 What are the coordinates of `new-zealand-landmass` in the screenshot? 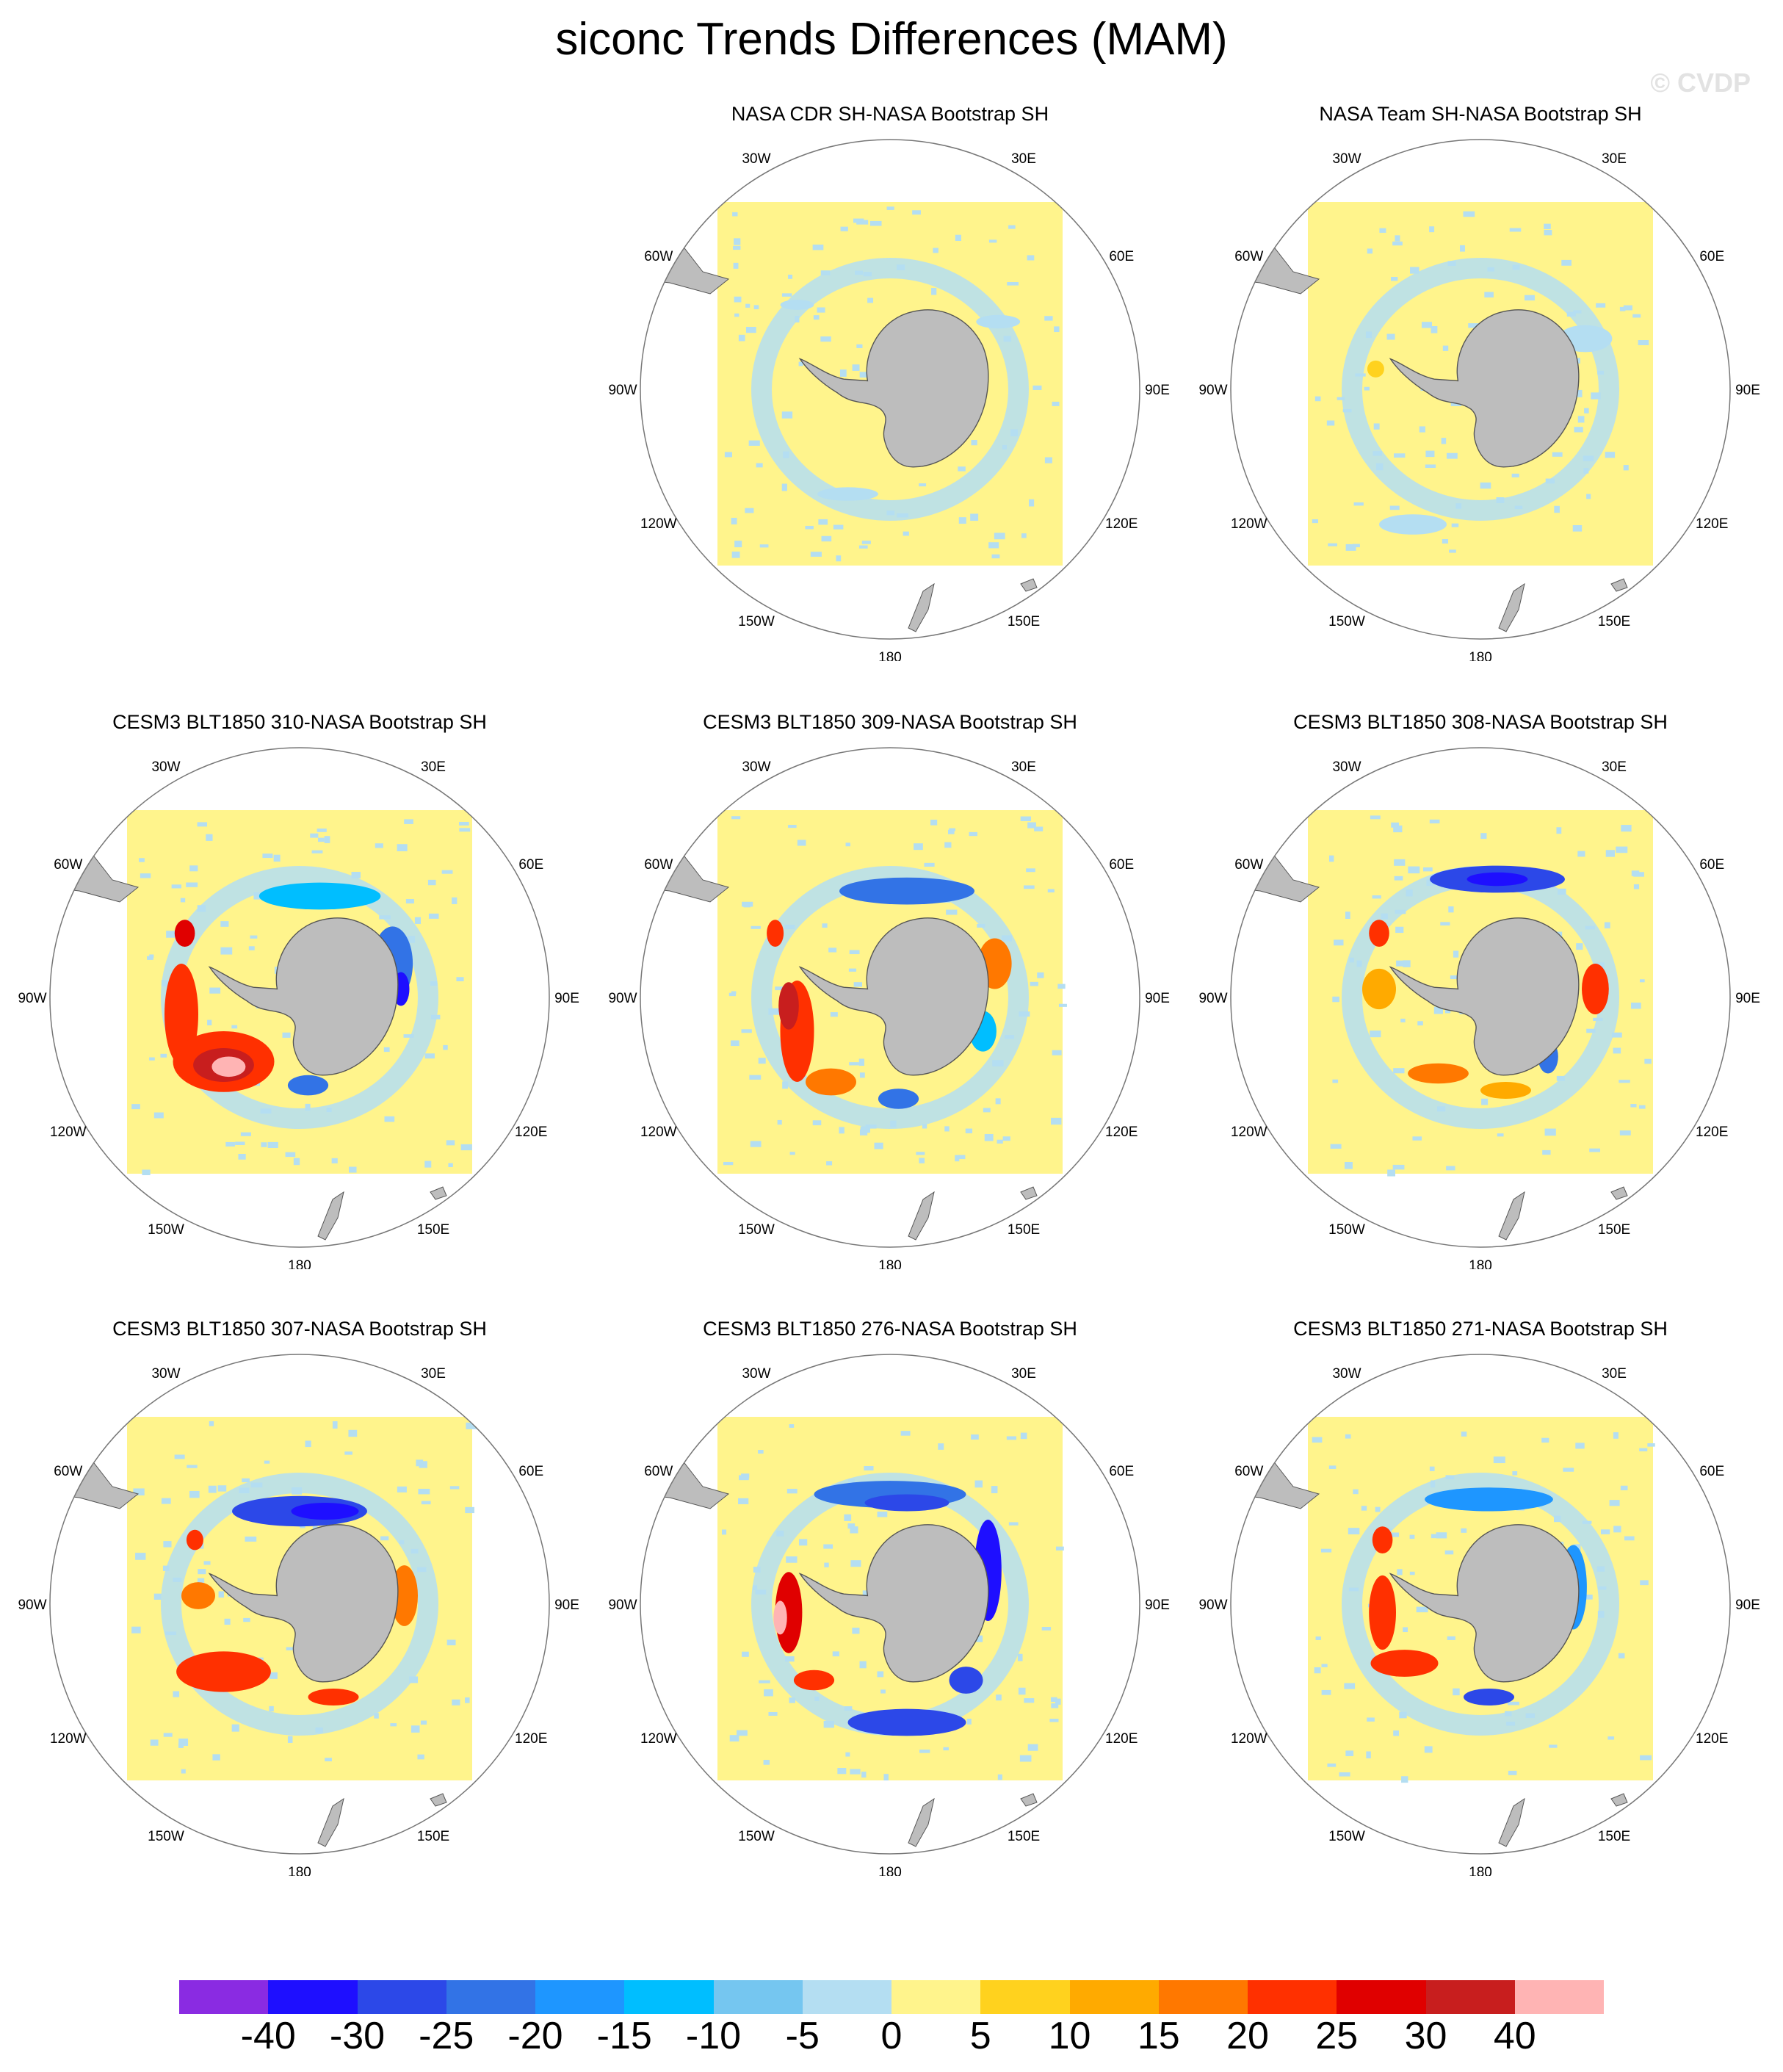 It's located at (330, 1822).